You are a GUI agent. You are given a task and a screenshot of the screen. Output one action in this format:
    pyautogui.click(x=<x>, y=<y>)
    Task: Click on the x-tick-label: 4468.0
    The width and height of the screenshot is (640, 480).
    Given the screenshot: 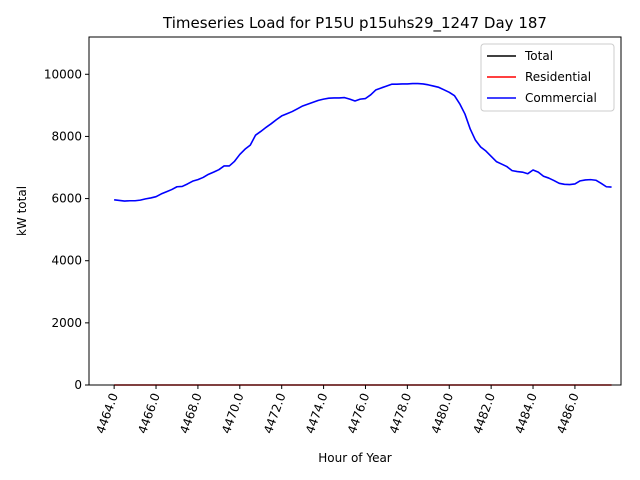 What is the action you would take?
    pyautogui.click(x=191, y=413)
    